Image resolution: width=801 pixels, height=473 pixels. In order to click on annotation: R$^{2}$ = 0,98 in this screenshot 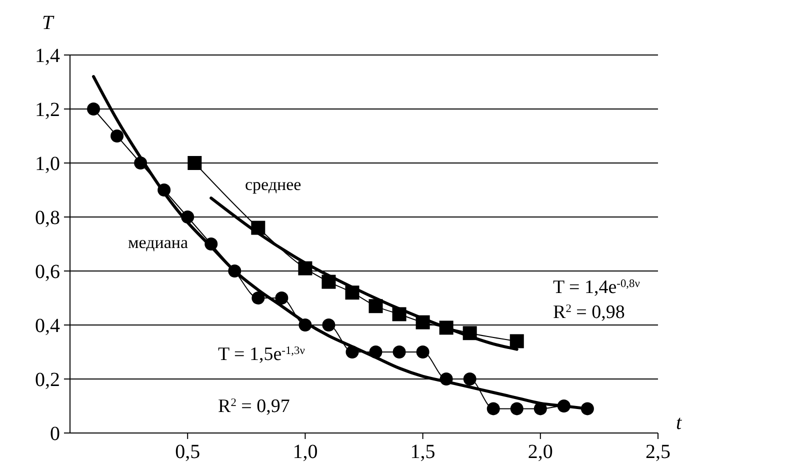, I will do `click(589, 312)`.